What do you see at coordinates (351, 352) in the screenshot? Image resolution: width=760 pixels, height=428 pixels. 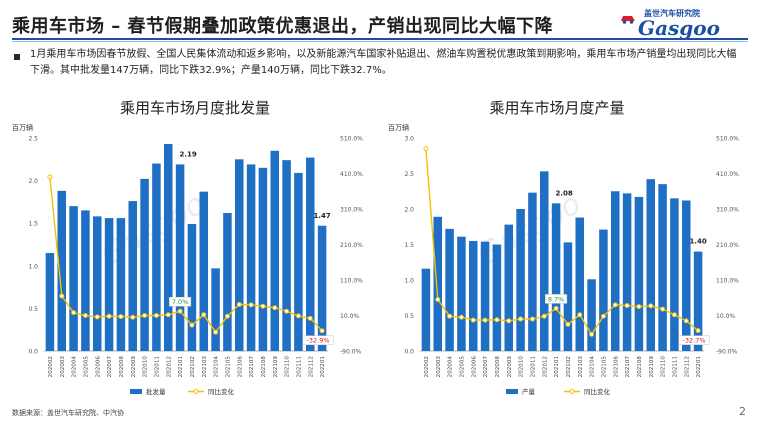 I see `wholesale-y2-tick: -90.0%` at bounding box center [351, 352].